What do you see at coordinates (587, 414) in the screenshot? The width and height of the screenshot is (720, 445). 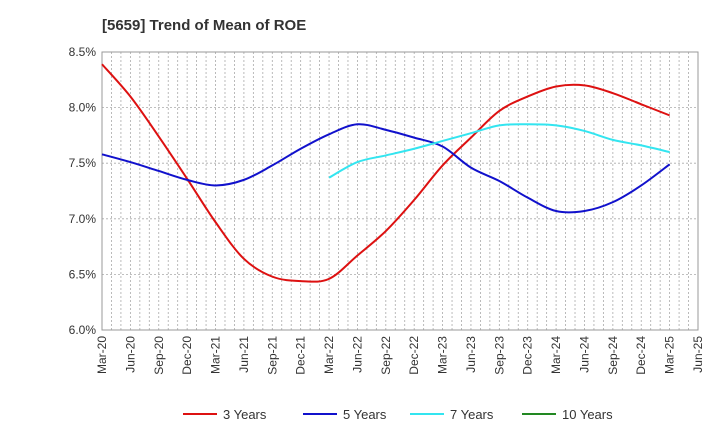 I see `legend-label-10-years: 10 Years` at bounding box center [587, 414].